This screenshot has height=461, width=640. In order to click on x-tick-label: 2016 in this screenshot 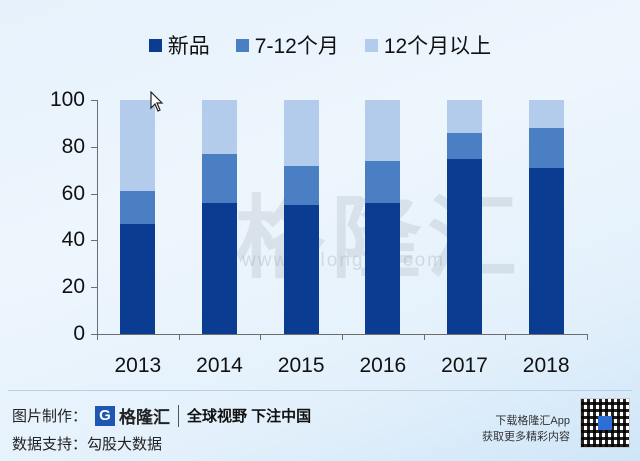, I will do `click(383, 365)`.